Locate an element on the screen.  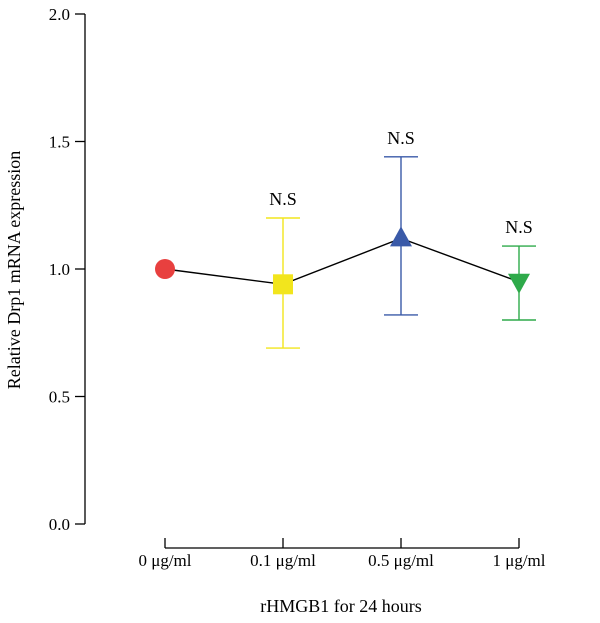
x-tick-label: 1 μg/ml is located at coordinates (518, 560).